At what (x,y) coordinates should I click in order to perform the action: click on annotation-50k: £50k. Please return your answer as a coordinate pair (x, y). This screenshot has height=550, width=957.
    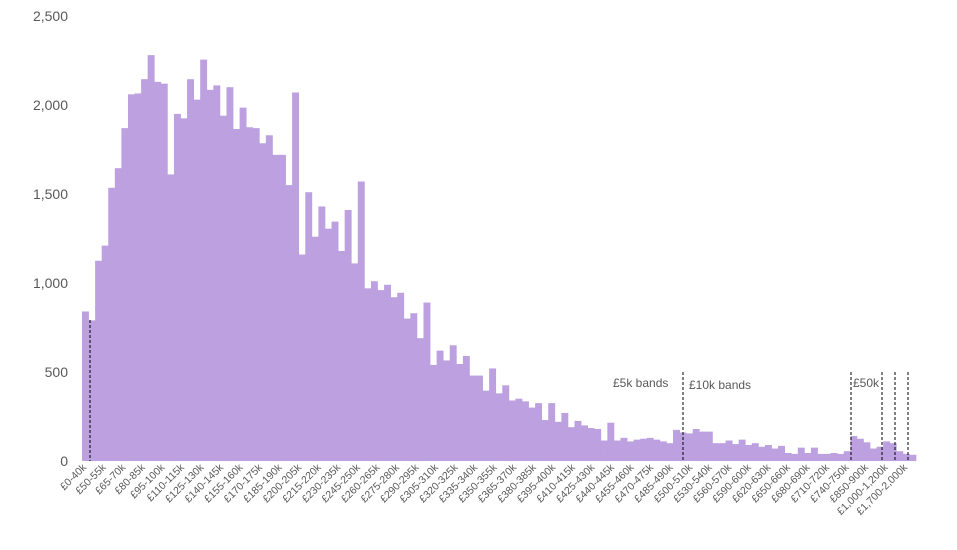
    Looking at the image, I should click on (866, 383).